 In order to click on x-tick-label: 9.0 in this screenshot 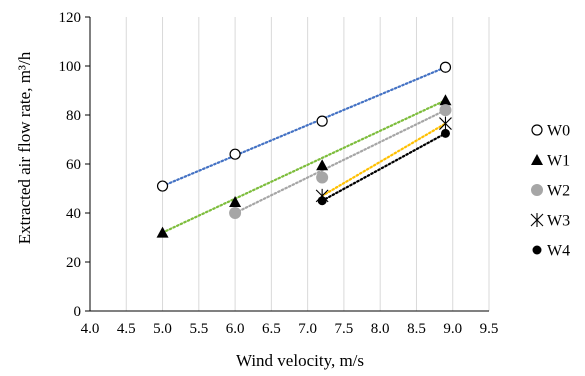, I will do `click(452, 329)`.